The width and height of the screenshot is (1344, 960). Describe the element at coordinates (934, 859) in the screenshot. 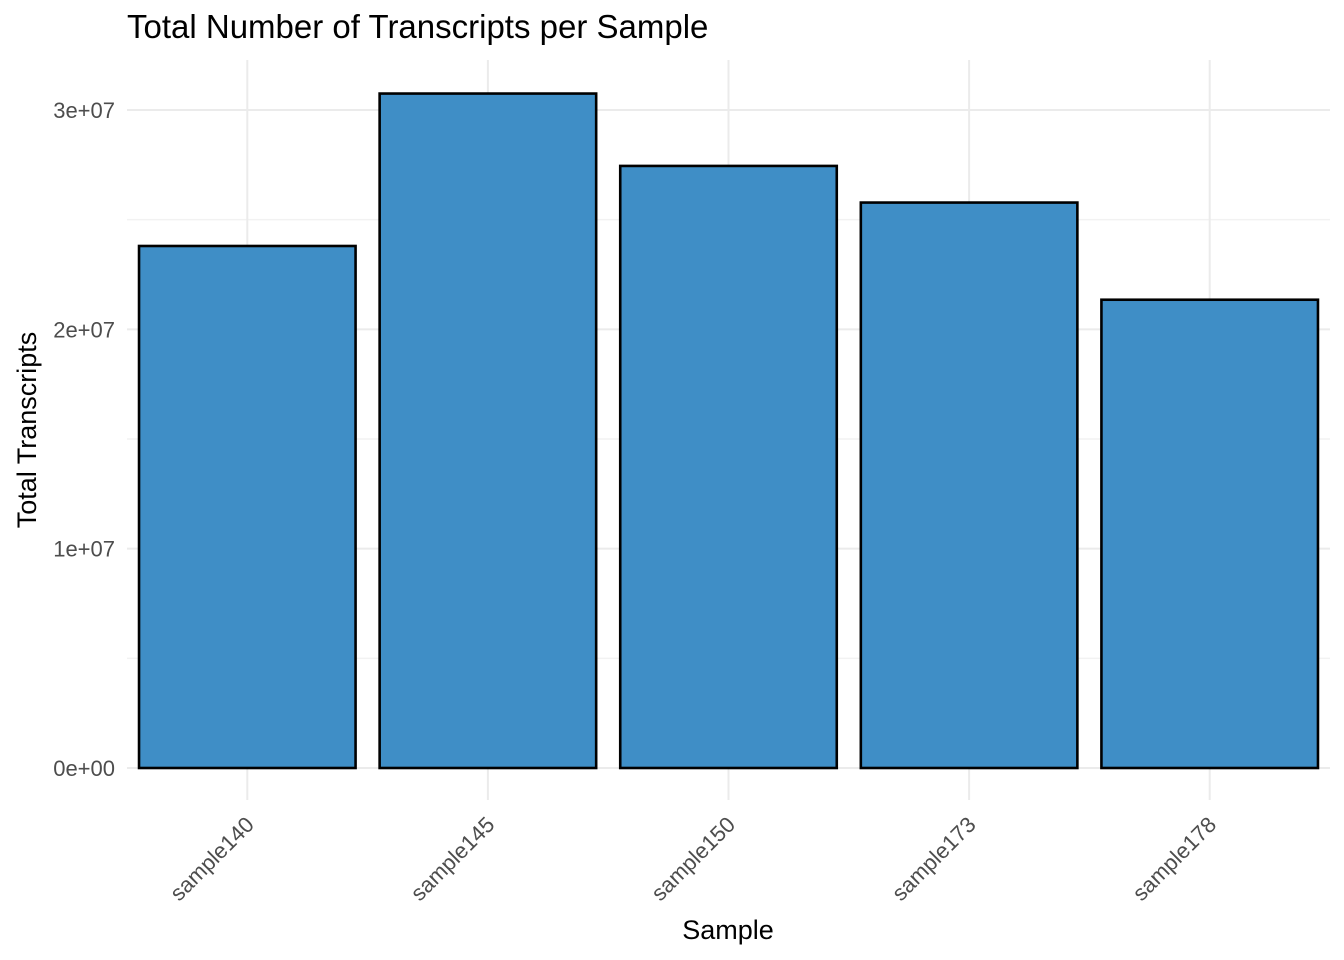

I see `x-tick-label: sample173` at that location.